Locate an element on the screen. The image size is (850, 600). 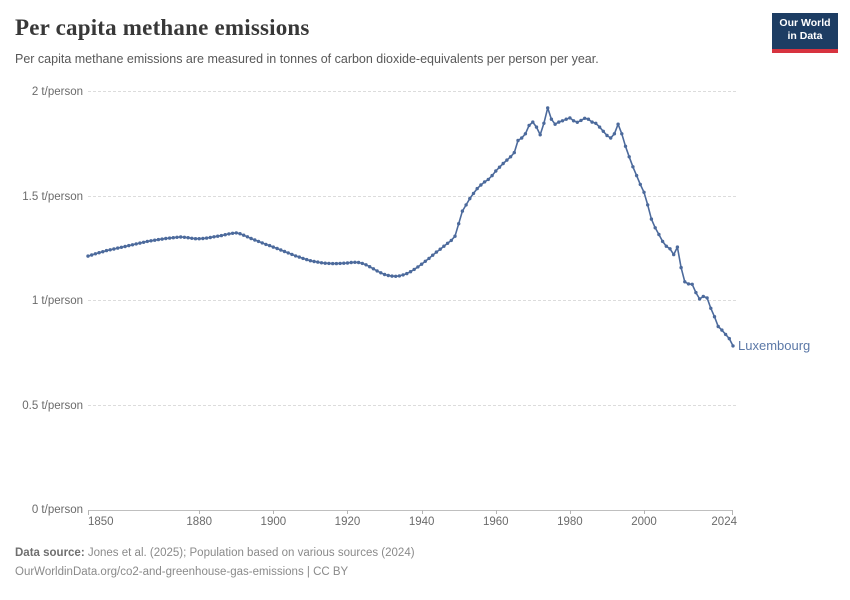
series-label-luxembourg: Luxembourg is located at coordinates (774, 345).